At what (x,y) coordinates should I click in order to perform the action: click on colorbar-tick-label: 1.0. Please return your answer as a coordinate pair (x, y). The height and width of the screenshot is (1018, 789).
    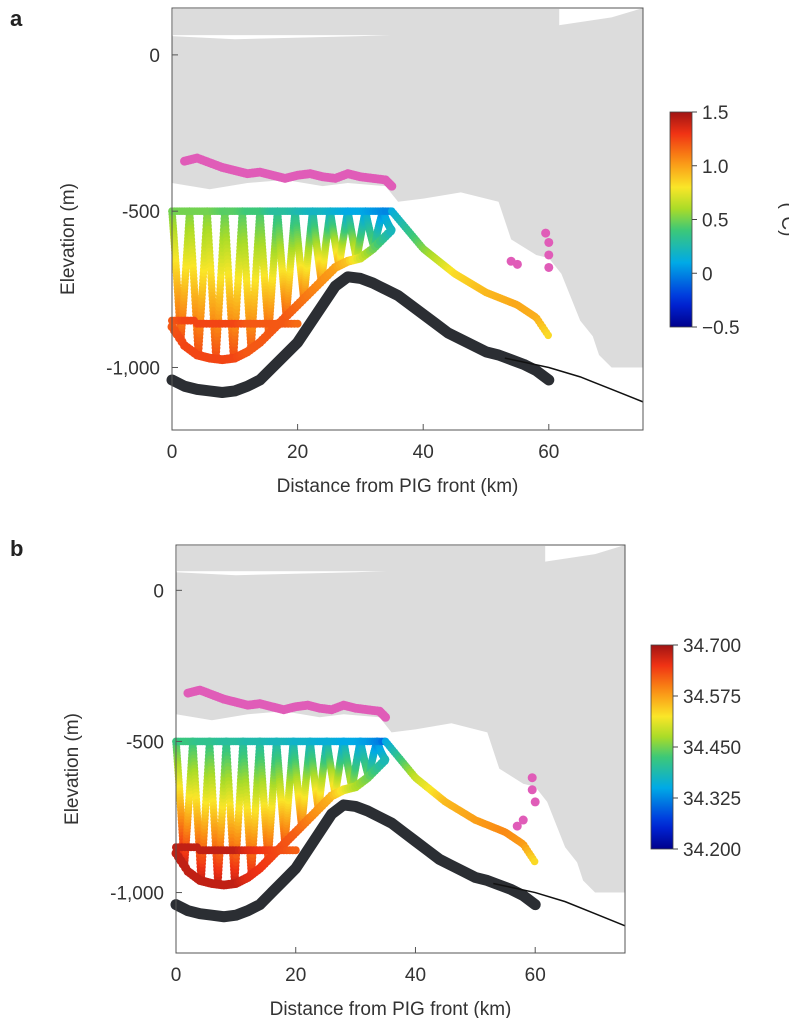
    Looking at the image, I should click on (715, 167).